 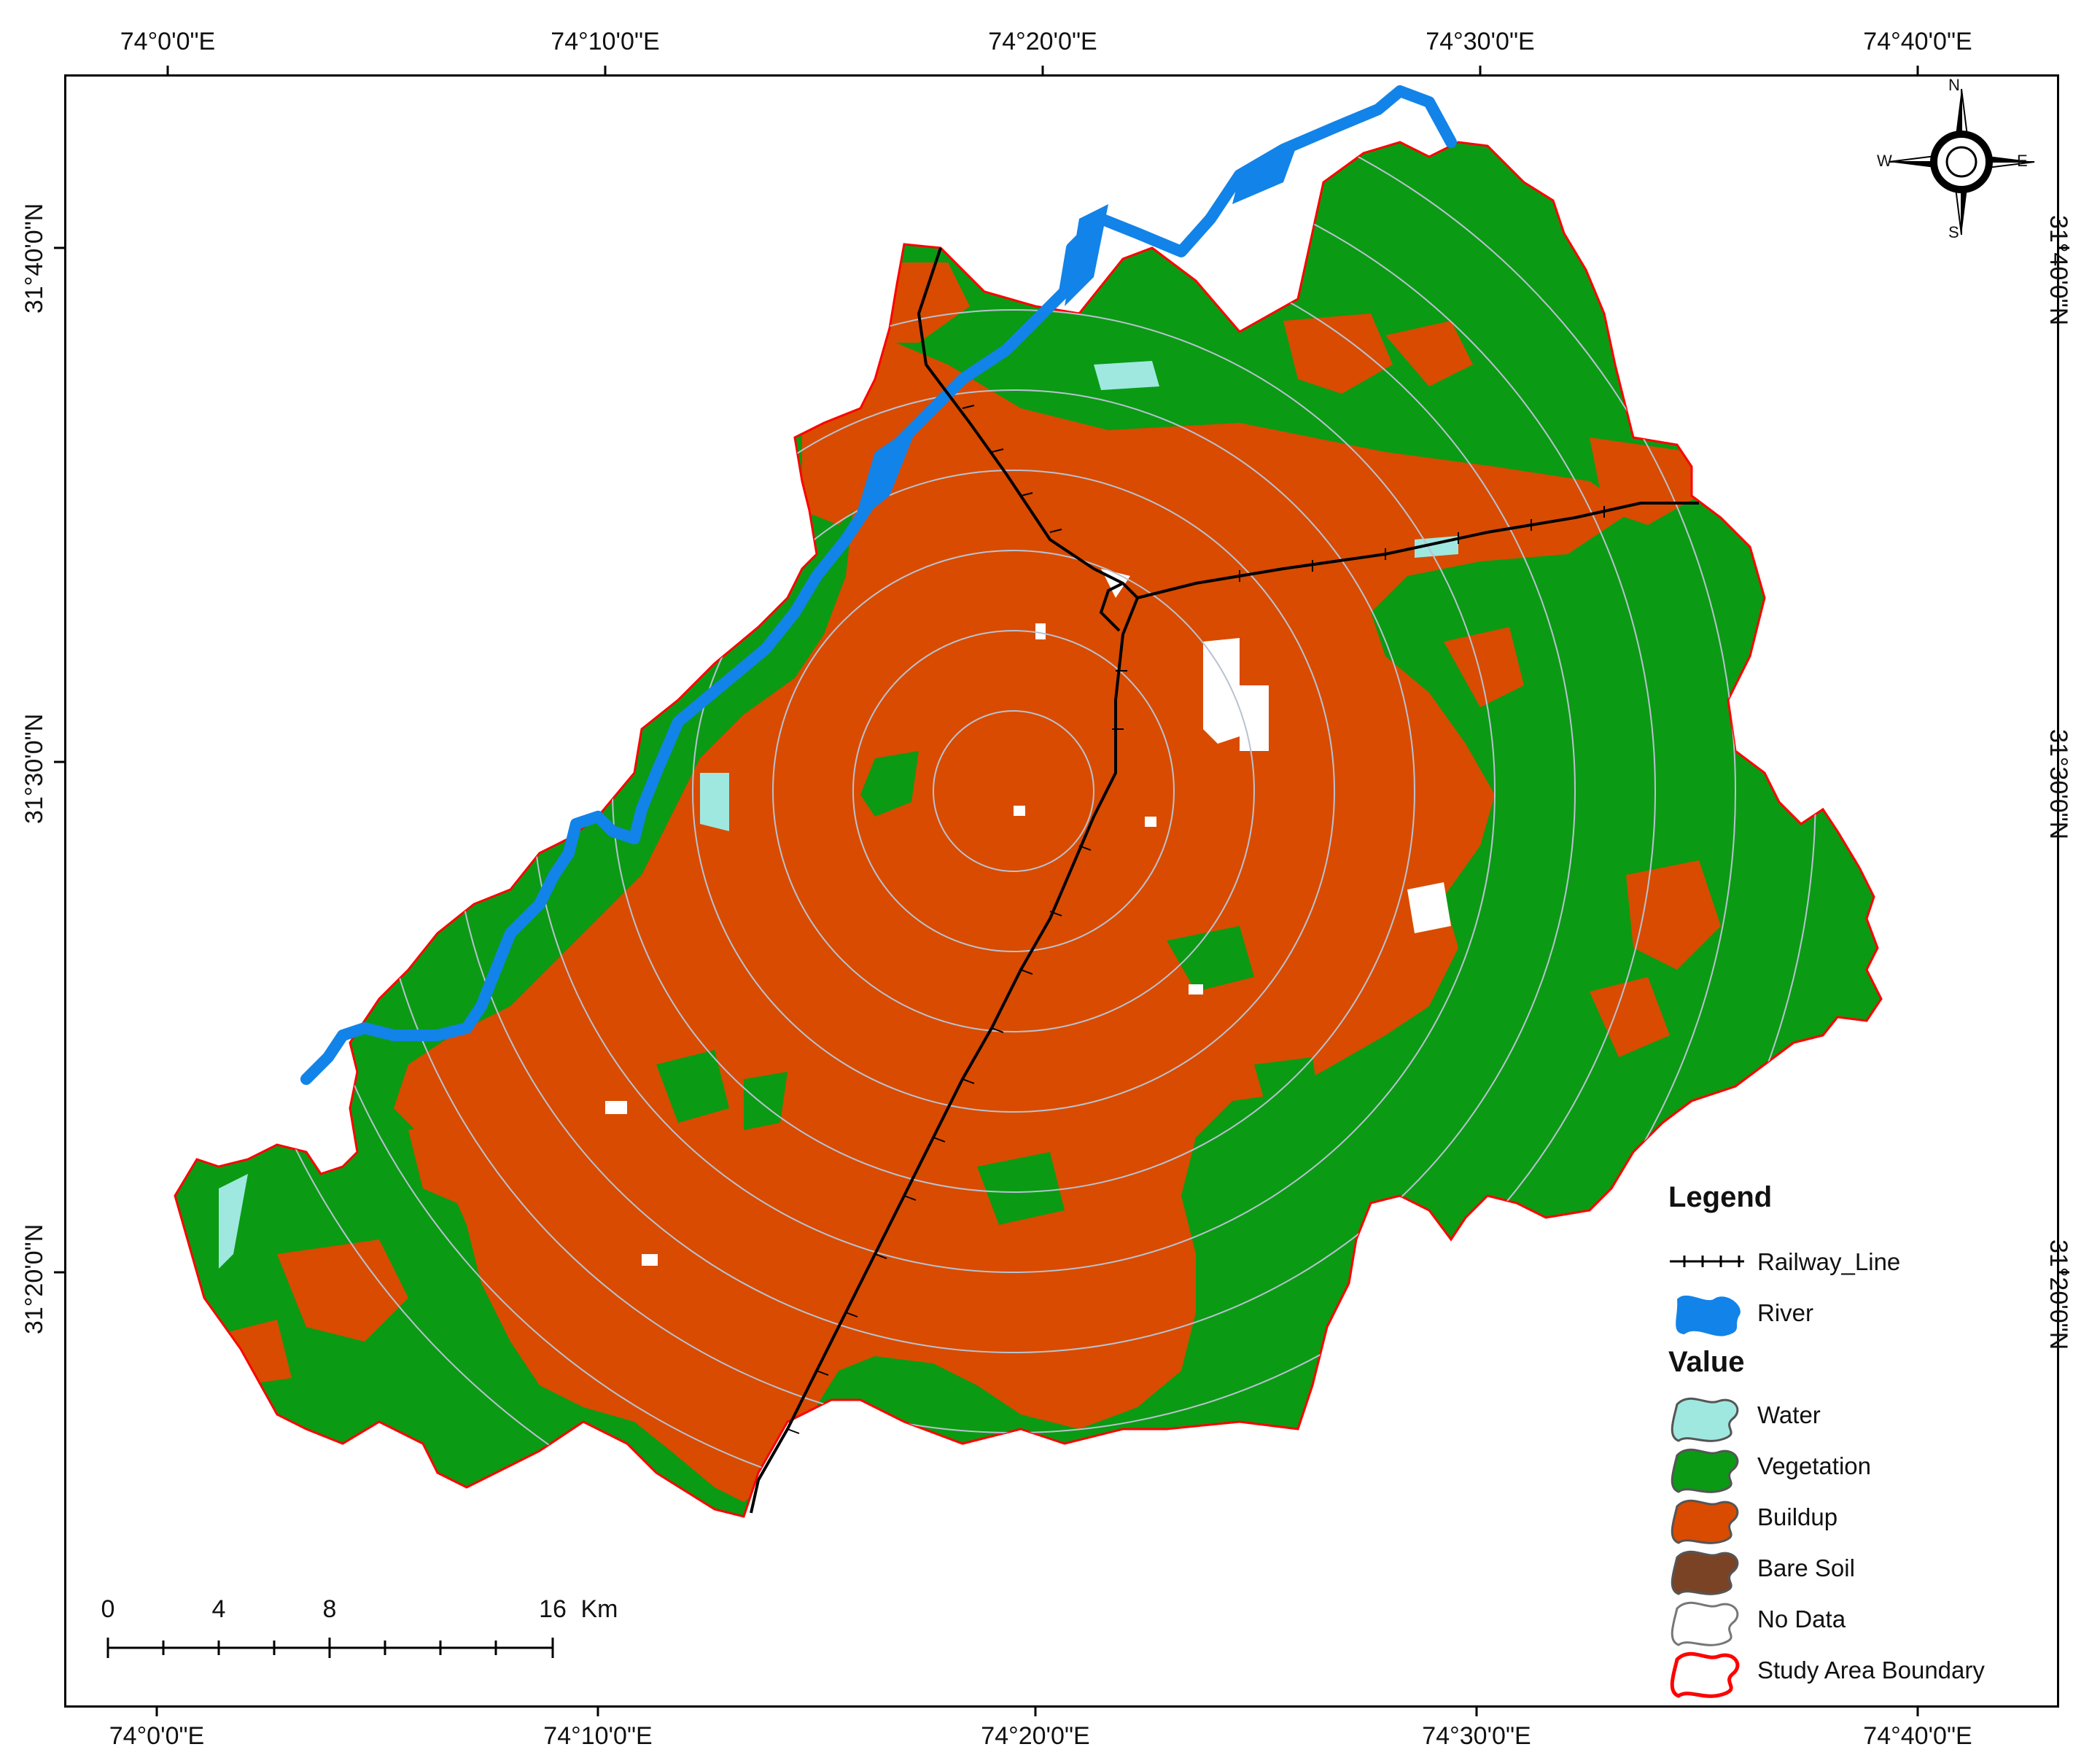 I want to click on scale-label-8: 8, so click(x=329, y=1609).